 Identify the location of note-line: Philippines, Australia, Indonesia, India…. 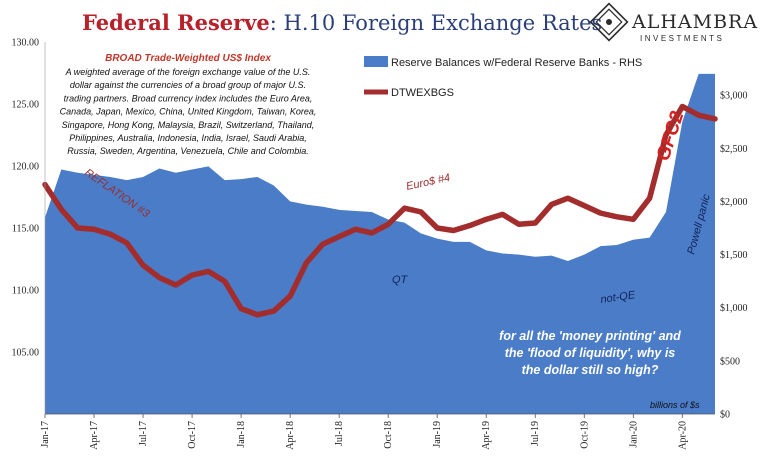
(187, 138).